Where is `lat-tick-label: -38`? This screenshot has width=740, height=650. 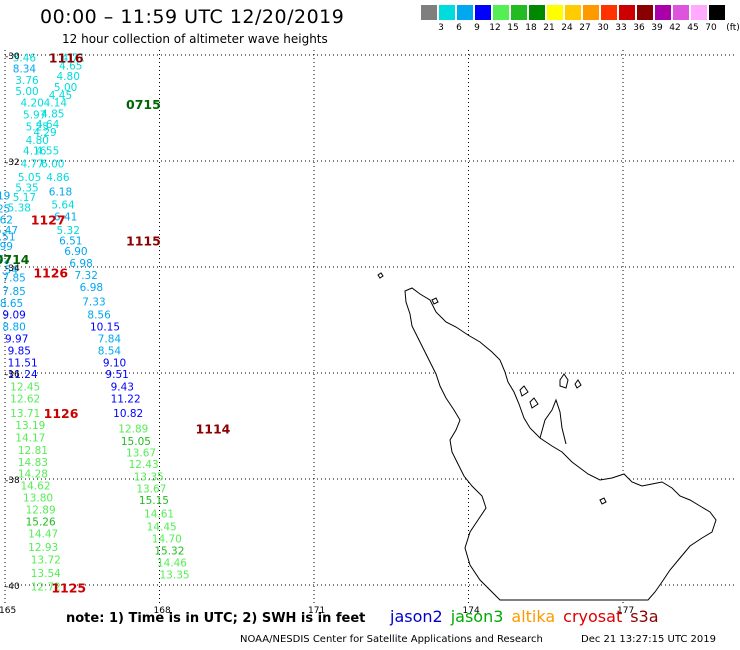
lat-tick-label: -38 is located at coordinates (12, 481).